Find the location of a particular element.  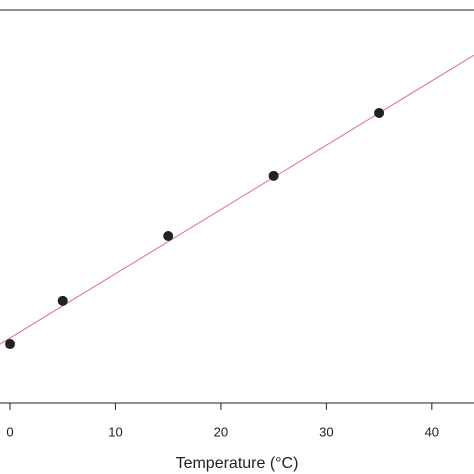

x-tick-label: 0 is located at coordinates (9, 431).